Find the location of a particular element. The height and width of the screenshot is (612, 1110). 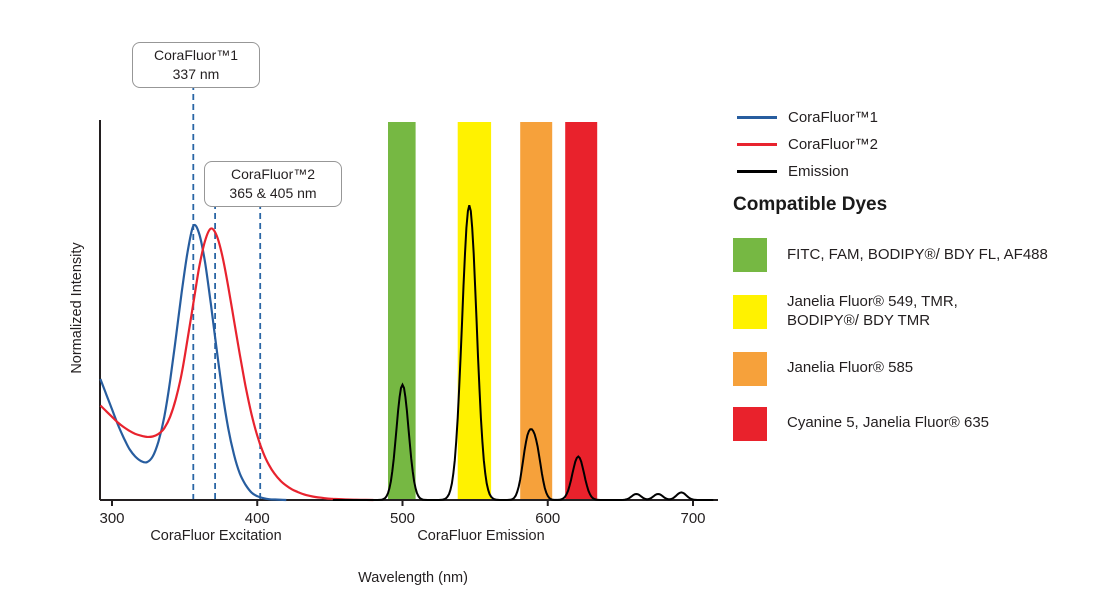

x-tick-label: 300 is located at coordinates (111, 518).